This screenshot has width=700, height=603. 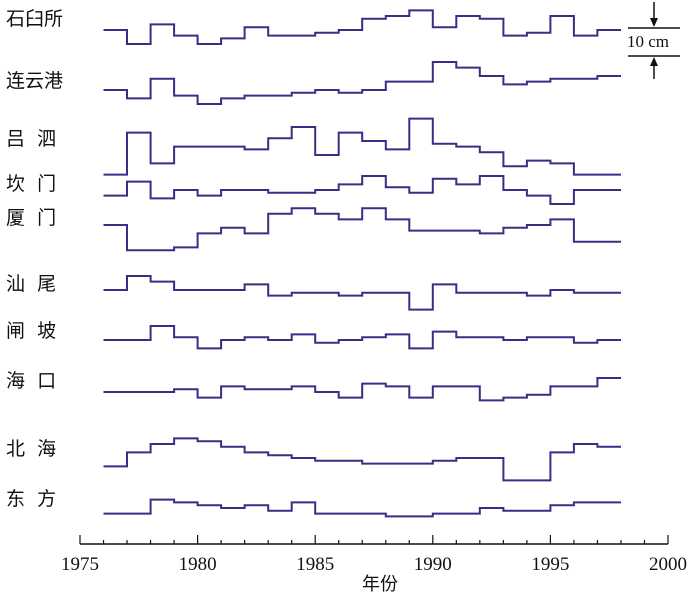 I want to click on x-axis, so click(x=374, y=540).